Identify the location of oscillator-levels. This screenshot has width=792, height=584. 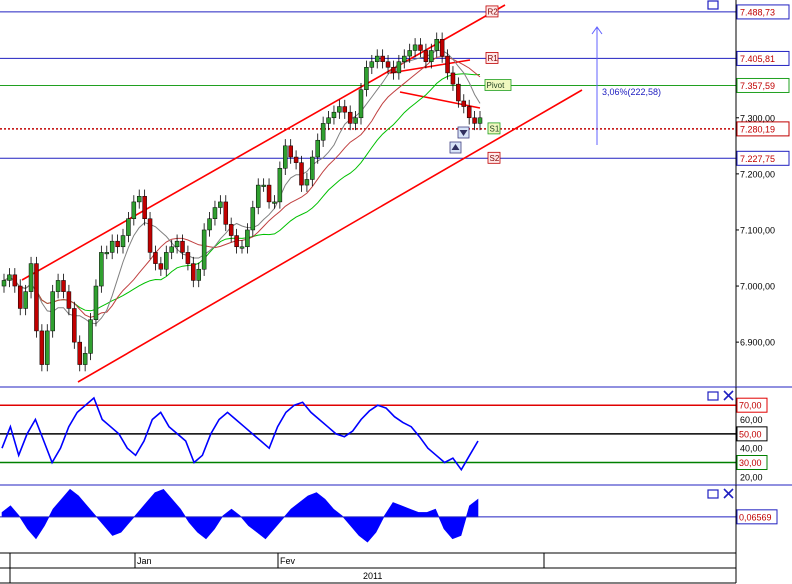
(368, 434).